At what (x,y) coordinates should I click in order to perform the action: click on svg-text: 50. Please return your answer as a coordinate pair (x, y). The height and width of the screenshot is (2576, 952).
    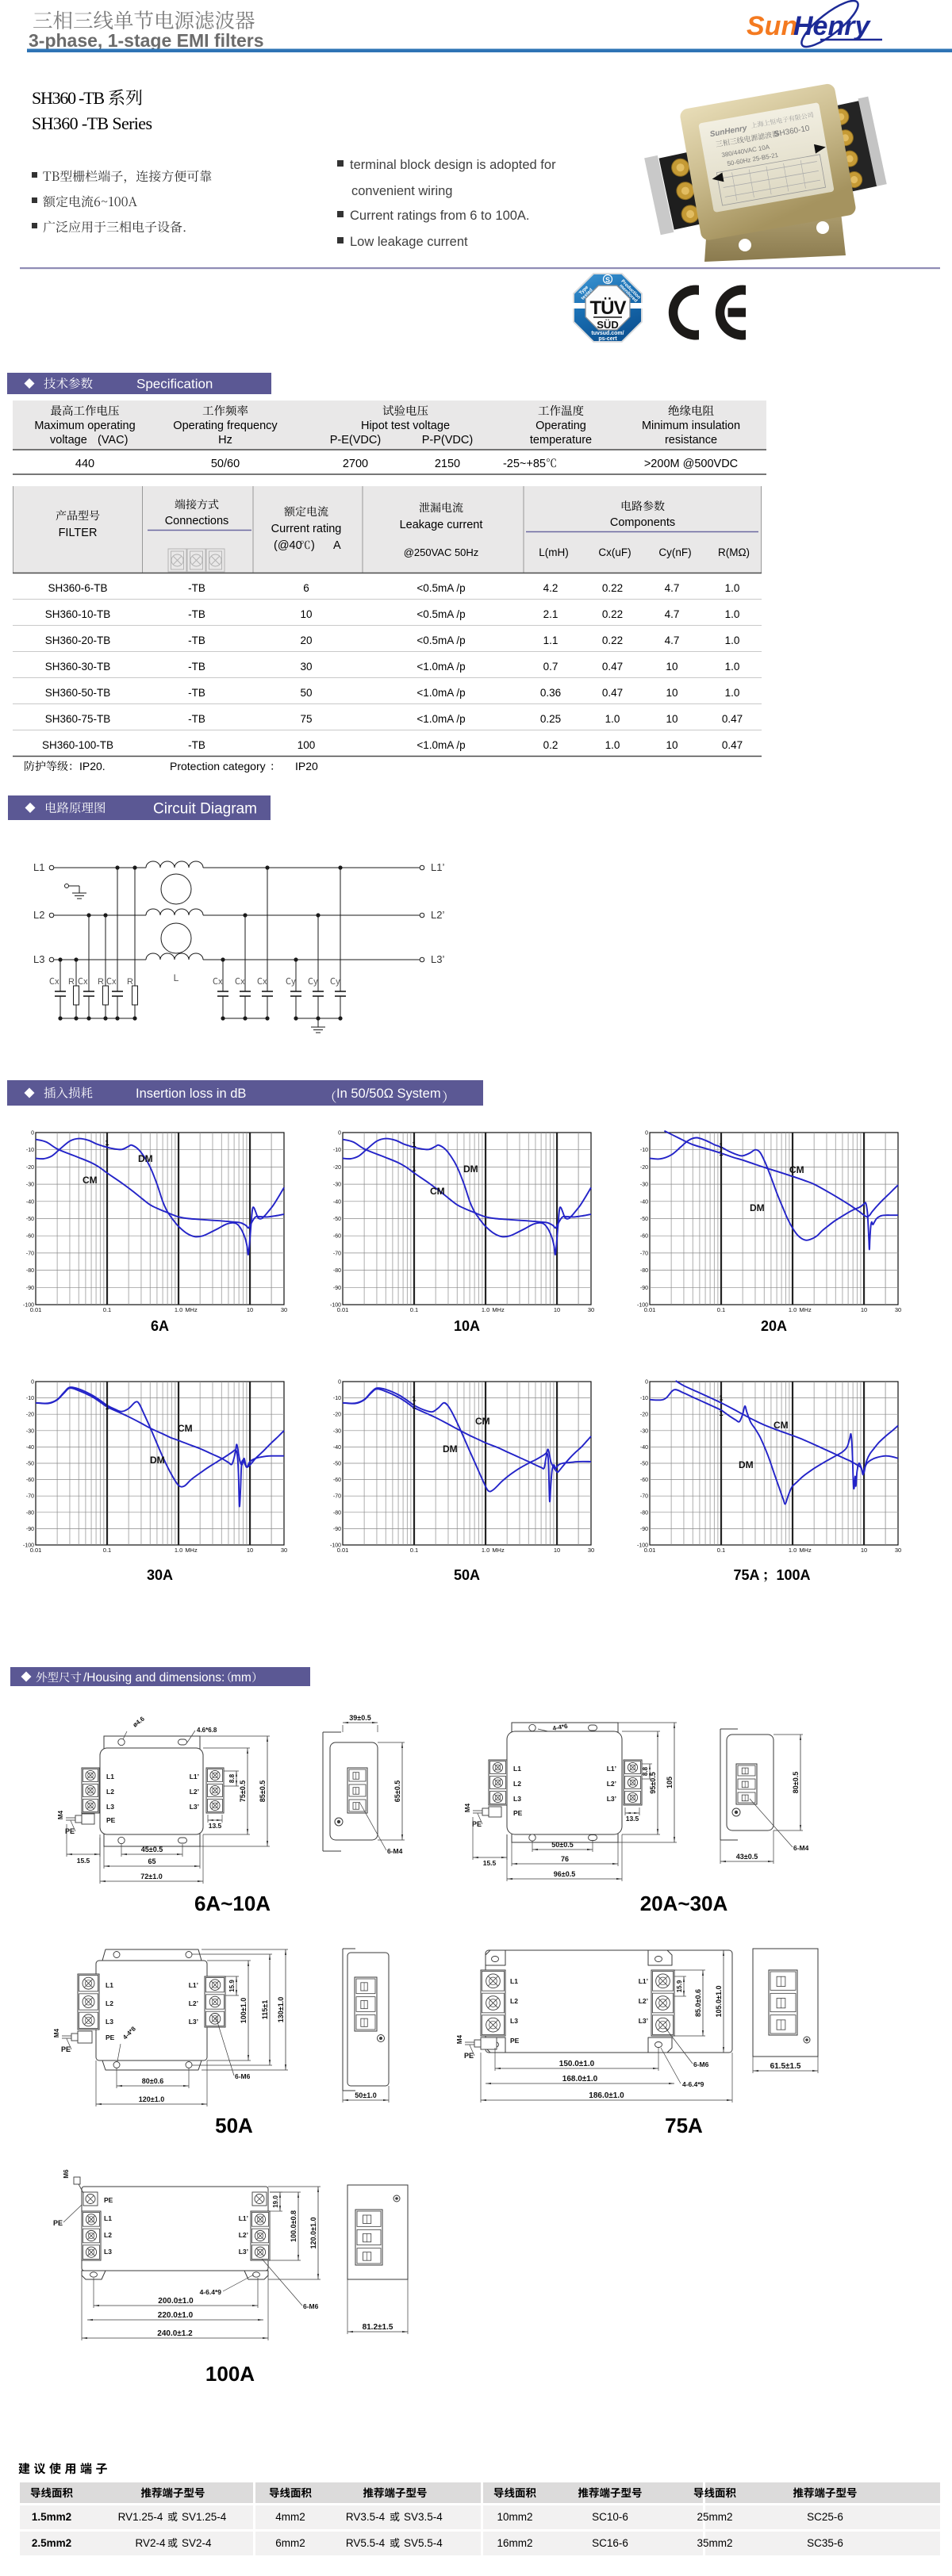
    Looking at the image, I should click on (306, 693).